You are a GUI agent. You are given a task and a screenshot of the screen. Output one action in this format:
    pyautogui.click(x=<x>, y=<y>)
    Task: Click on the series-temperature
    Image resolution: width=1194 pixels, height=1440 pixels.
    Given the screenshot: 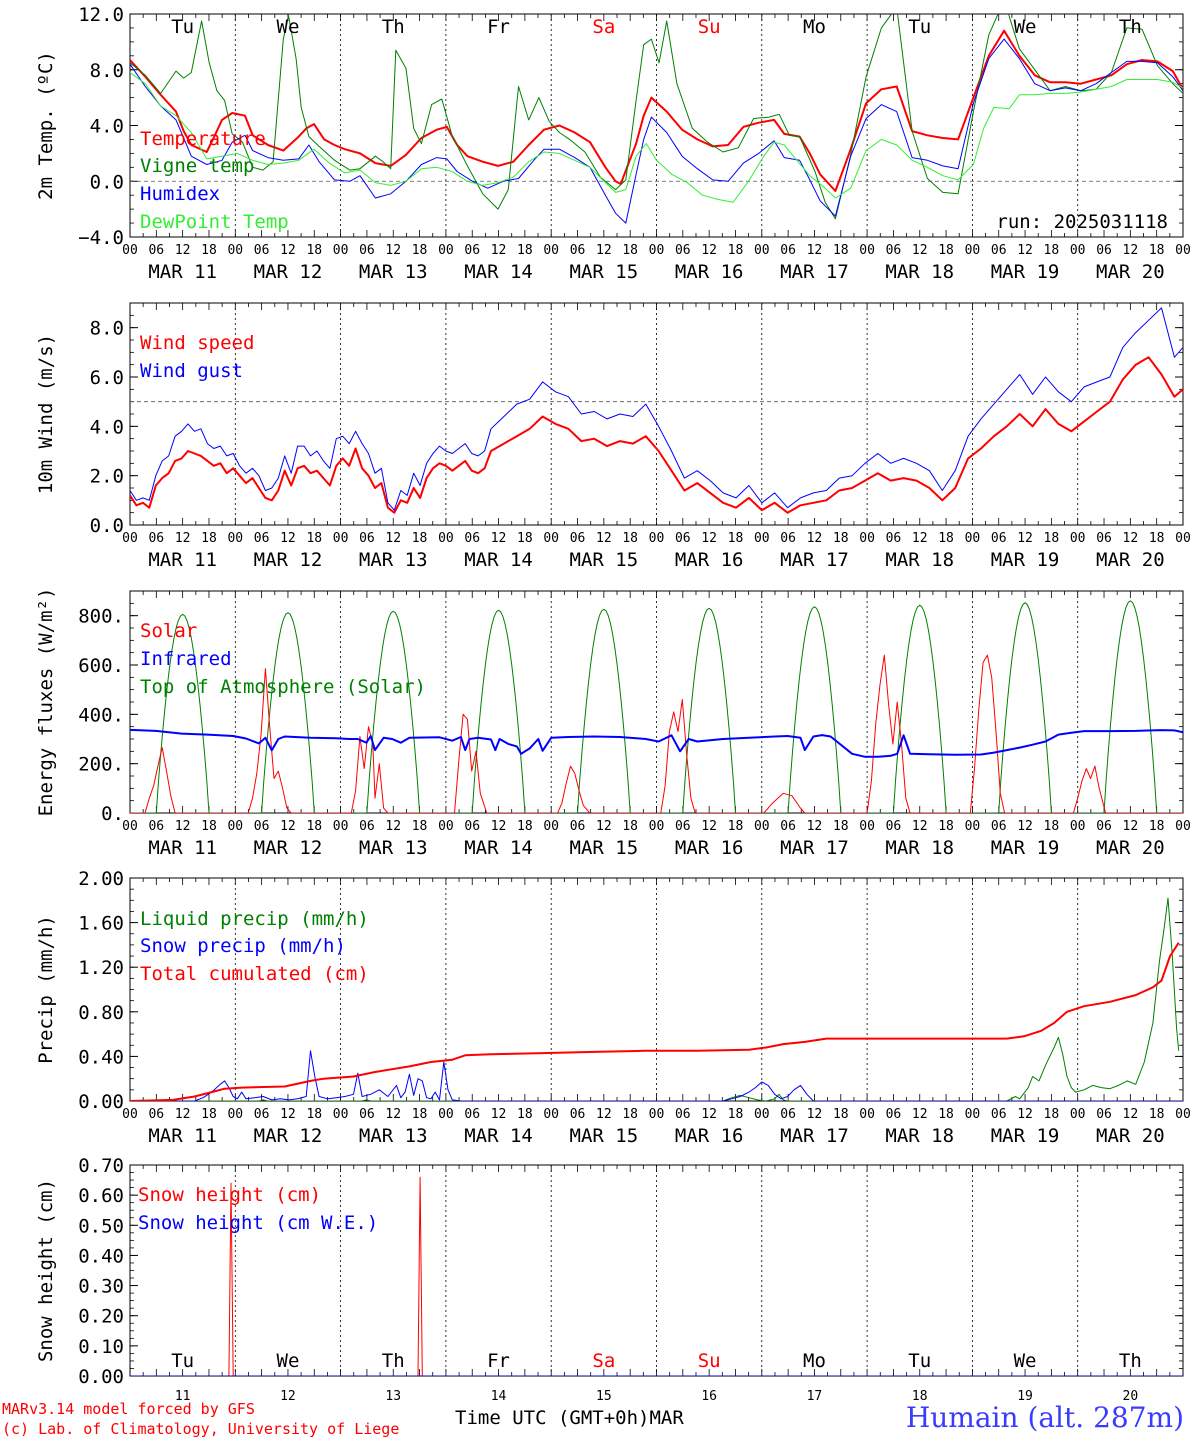 What is the action you would take?
    pyautogui.click(x=656, y=110)
    